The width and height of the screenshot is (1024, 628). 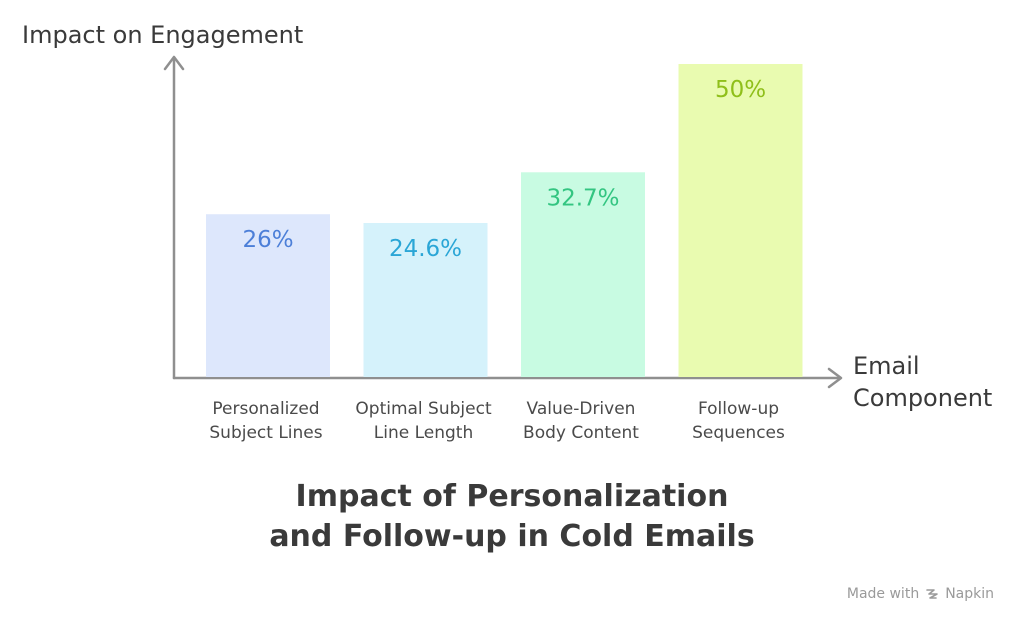 I want to click on category-label: Personalized, so click(x=265, y=409).